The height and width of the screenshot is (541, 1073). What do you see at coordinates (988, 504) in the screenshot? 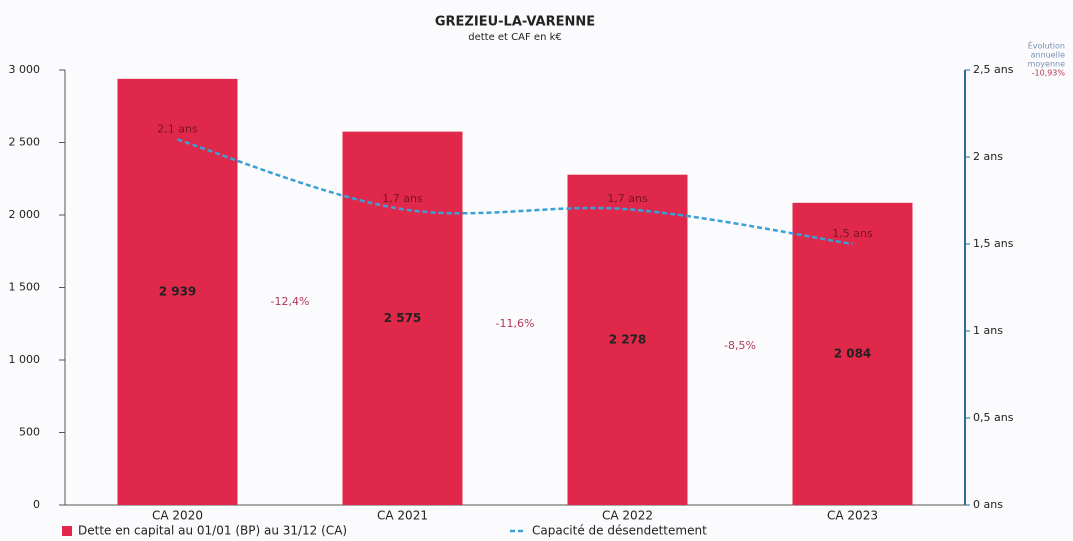
I see `y2-tick-label: 0 ans` at bounding box center [988, 504].